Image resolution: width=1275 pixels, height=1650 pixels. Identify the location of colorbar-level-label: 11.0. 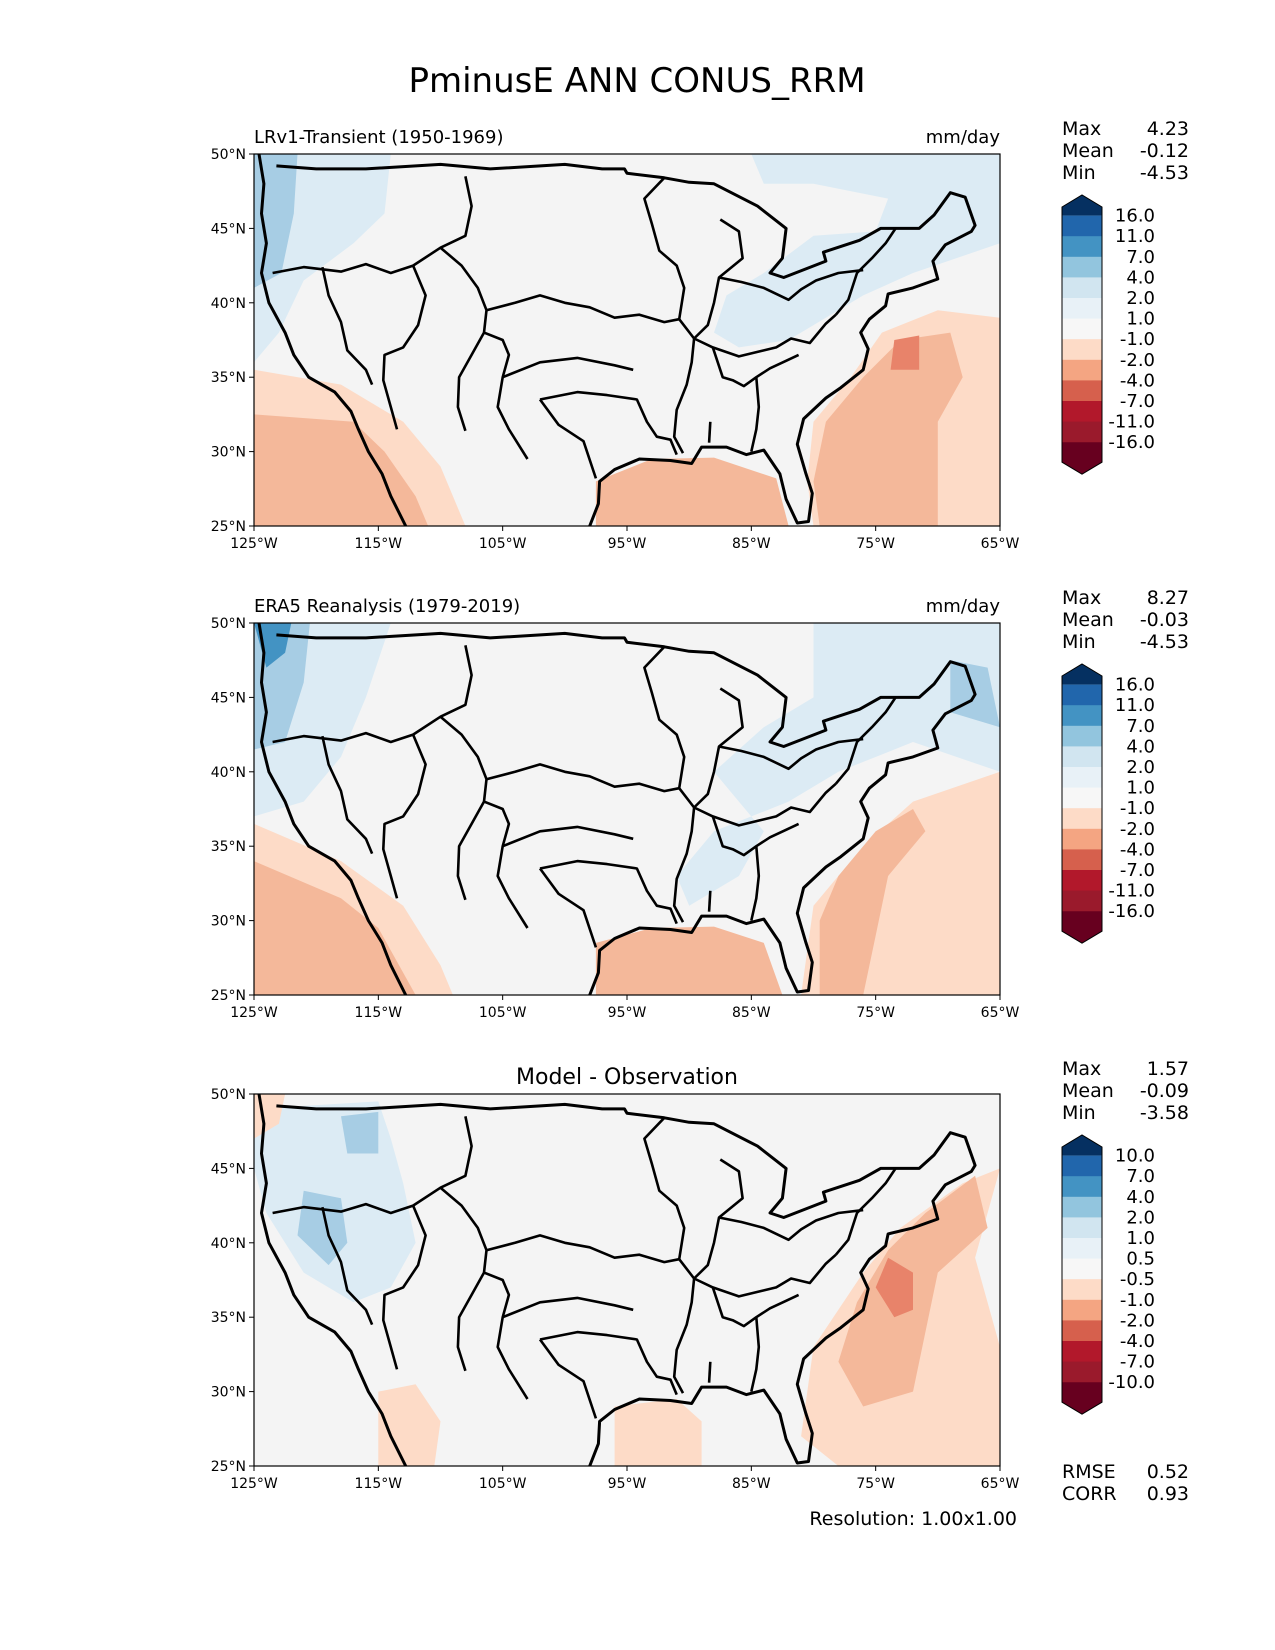
(1135, 705).